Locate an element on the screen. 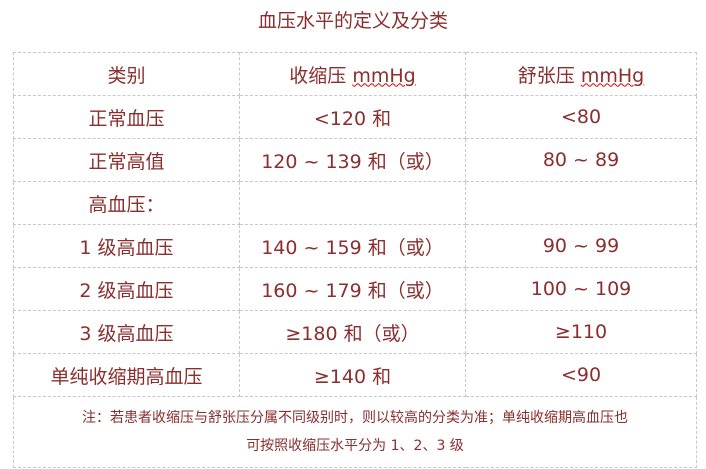 The width and height of the screenshot is (706, 469). cell-category: 高血压： is located at coordinates (126, 203).